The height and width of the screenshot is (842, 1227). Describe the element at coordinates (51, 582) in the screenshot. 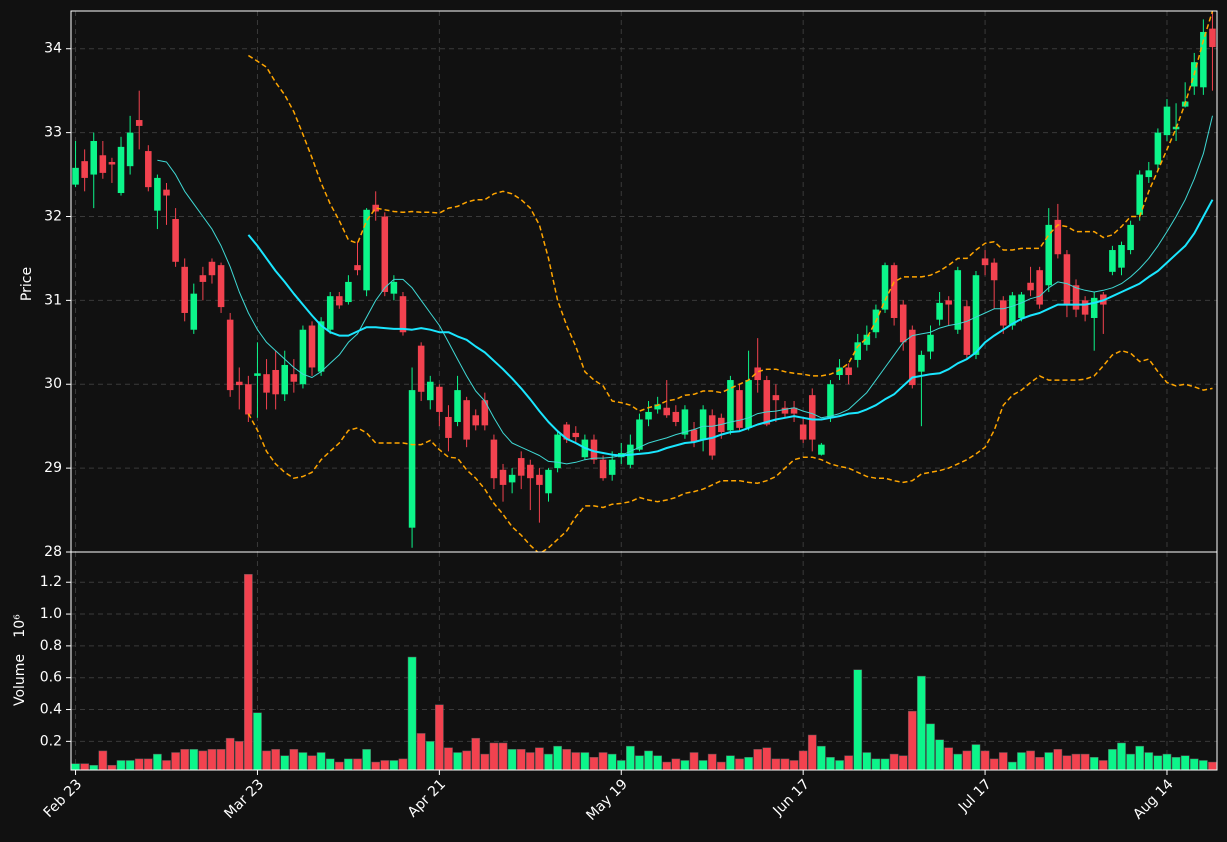

I see `y-tick-label: 1.2` at that location.